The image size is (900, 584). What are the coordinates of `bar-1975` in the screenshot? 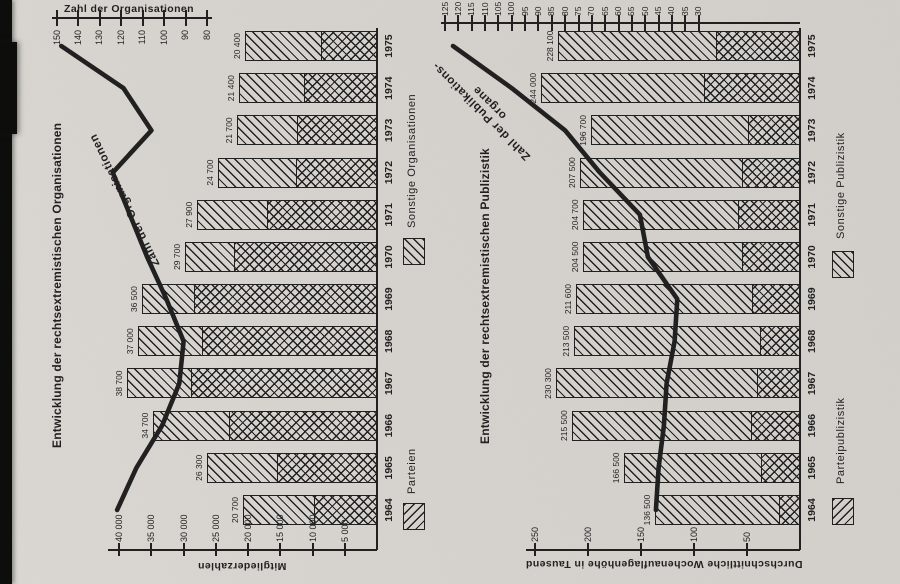 It's located at (311, 46).